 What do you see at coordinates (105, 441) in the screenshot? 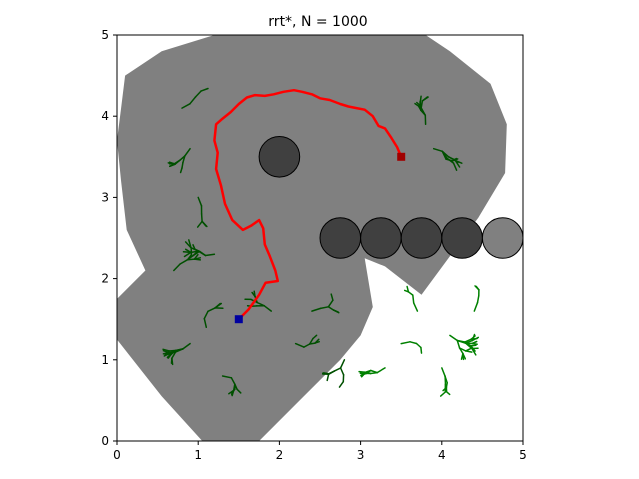
I see `y-tick-label: 0` at bounding box center [105, 441].